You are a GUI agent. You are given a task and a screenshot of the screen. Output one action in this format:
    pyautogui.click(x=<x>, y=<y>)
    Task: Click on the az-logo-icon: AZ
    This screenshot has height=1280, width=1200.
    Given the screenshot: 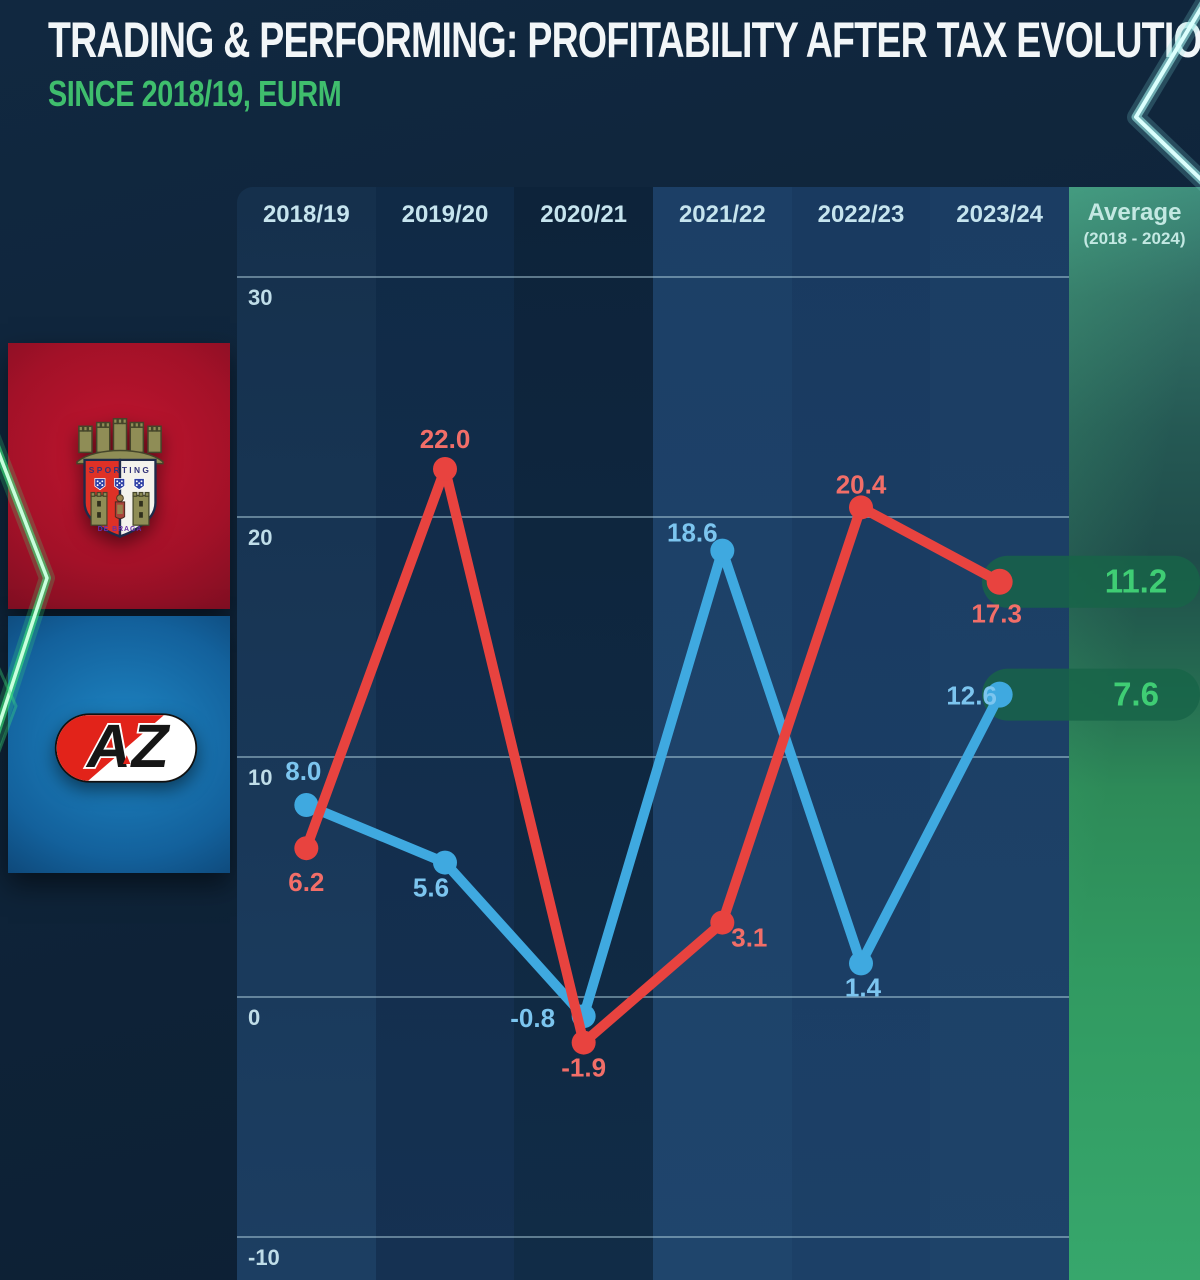 What is the action you would take?
    pyautogui.click(x=126, y=747)
    